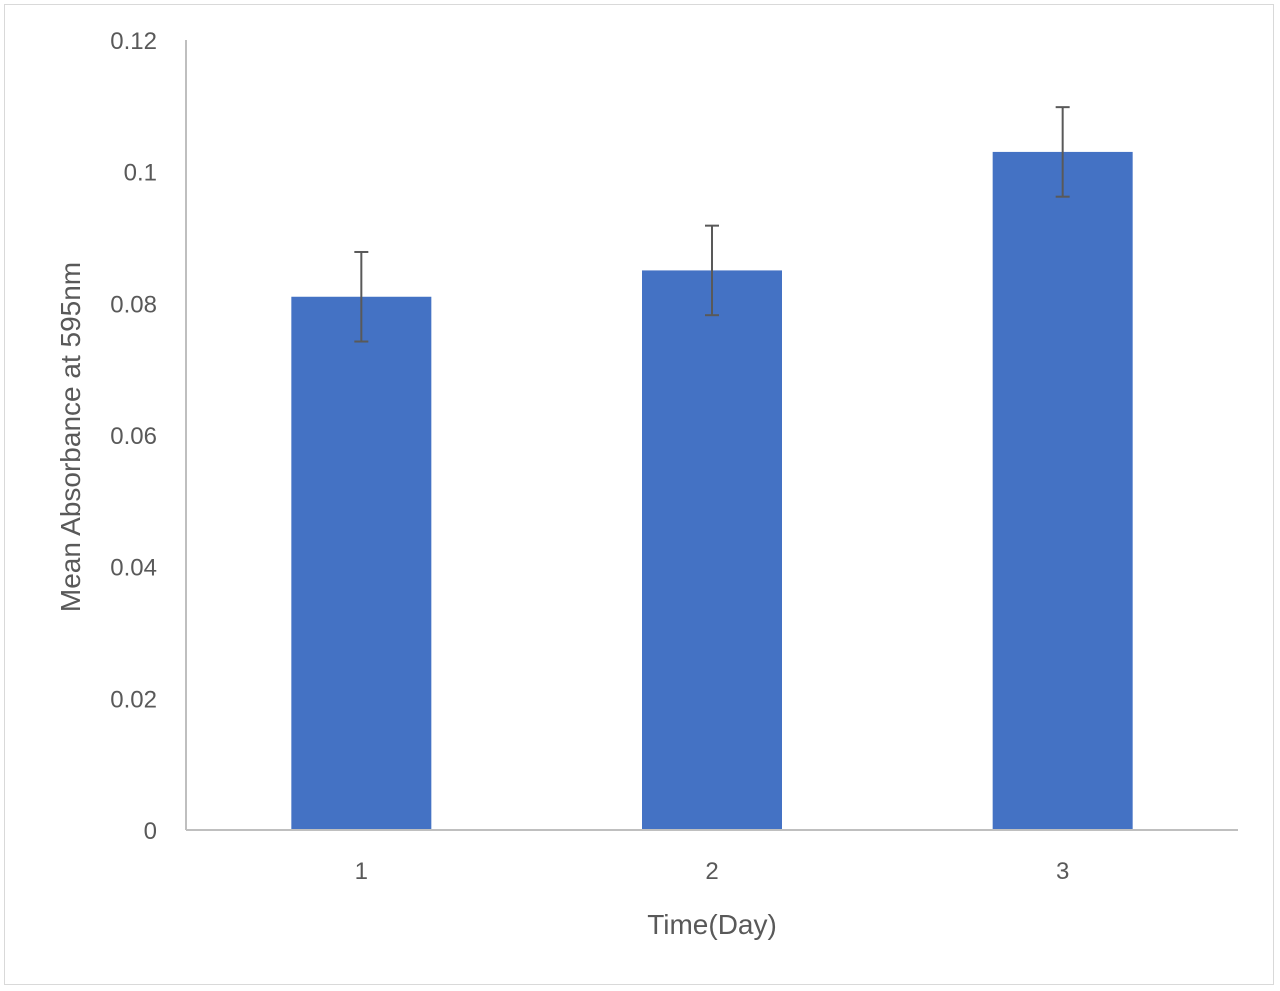  Describe the element at coordinates (1062, 871) in the screenshot. I see `x-tick-label: 3` at that location.